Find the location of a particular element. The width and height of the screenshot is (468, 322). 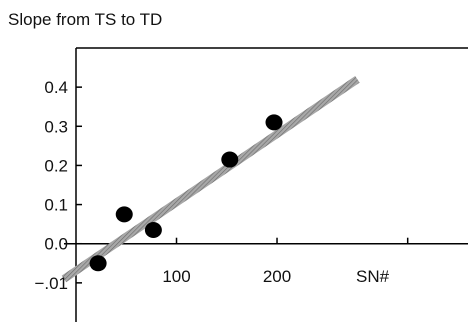

chart-title: Slope from TS to TD is located at coordinates (85, 19).